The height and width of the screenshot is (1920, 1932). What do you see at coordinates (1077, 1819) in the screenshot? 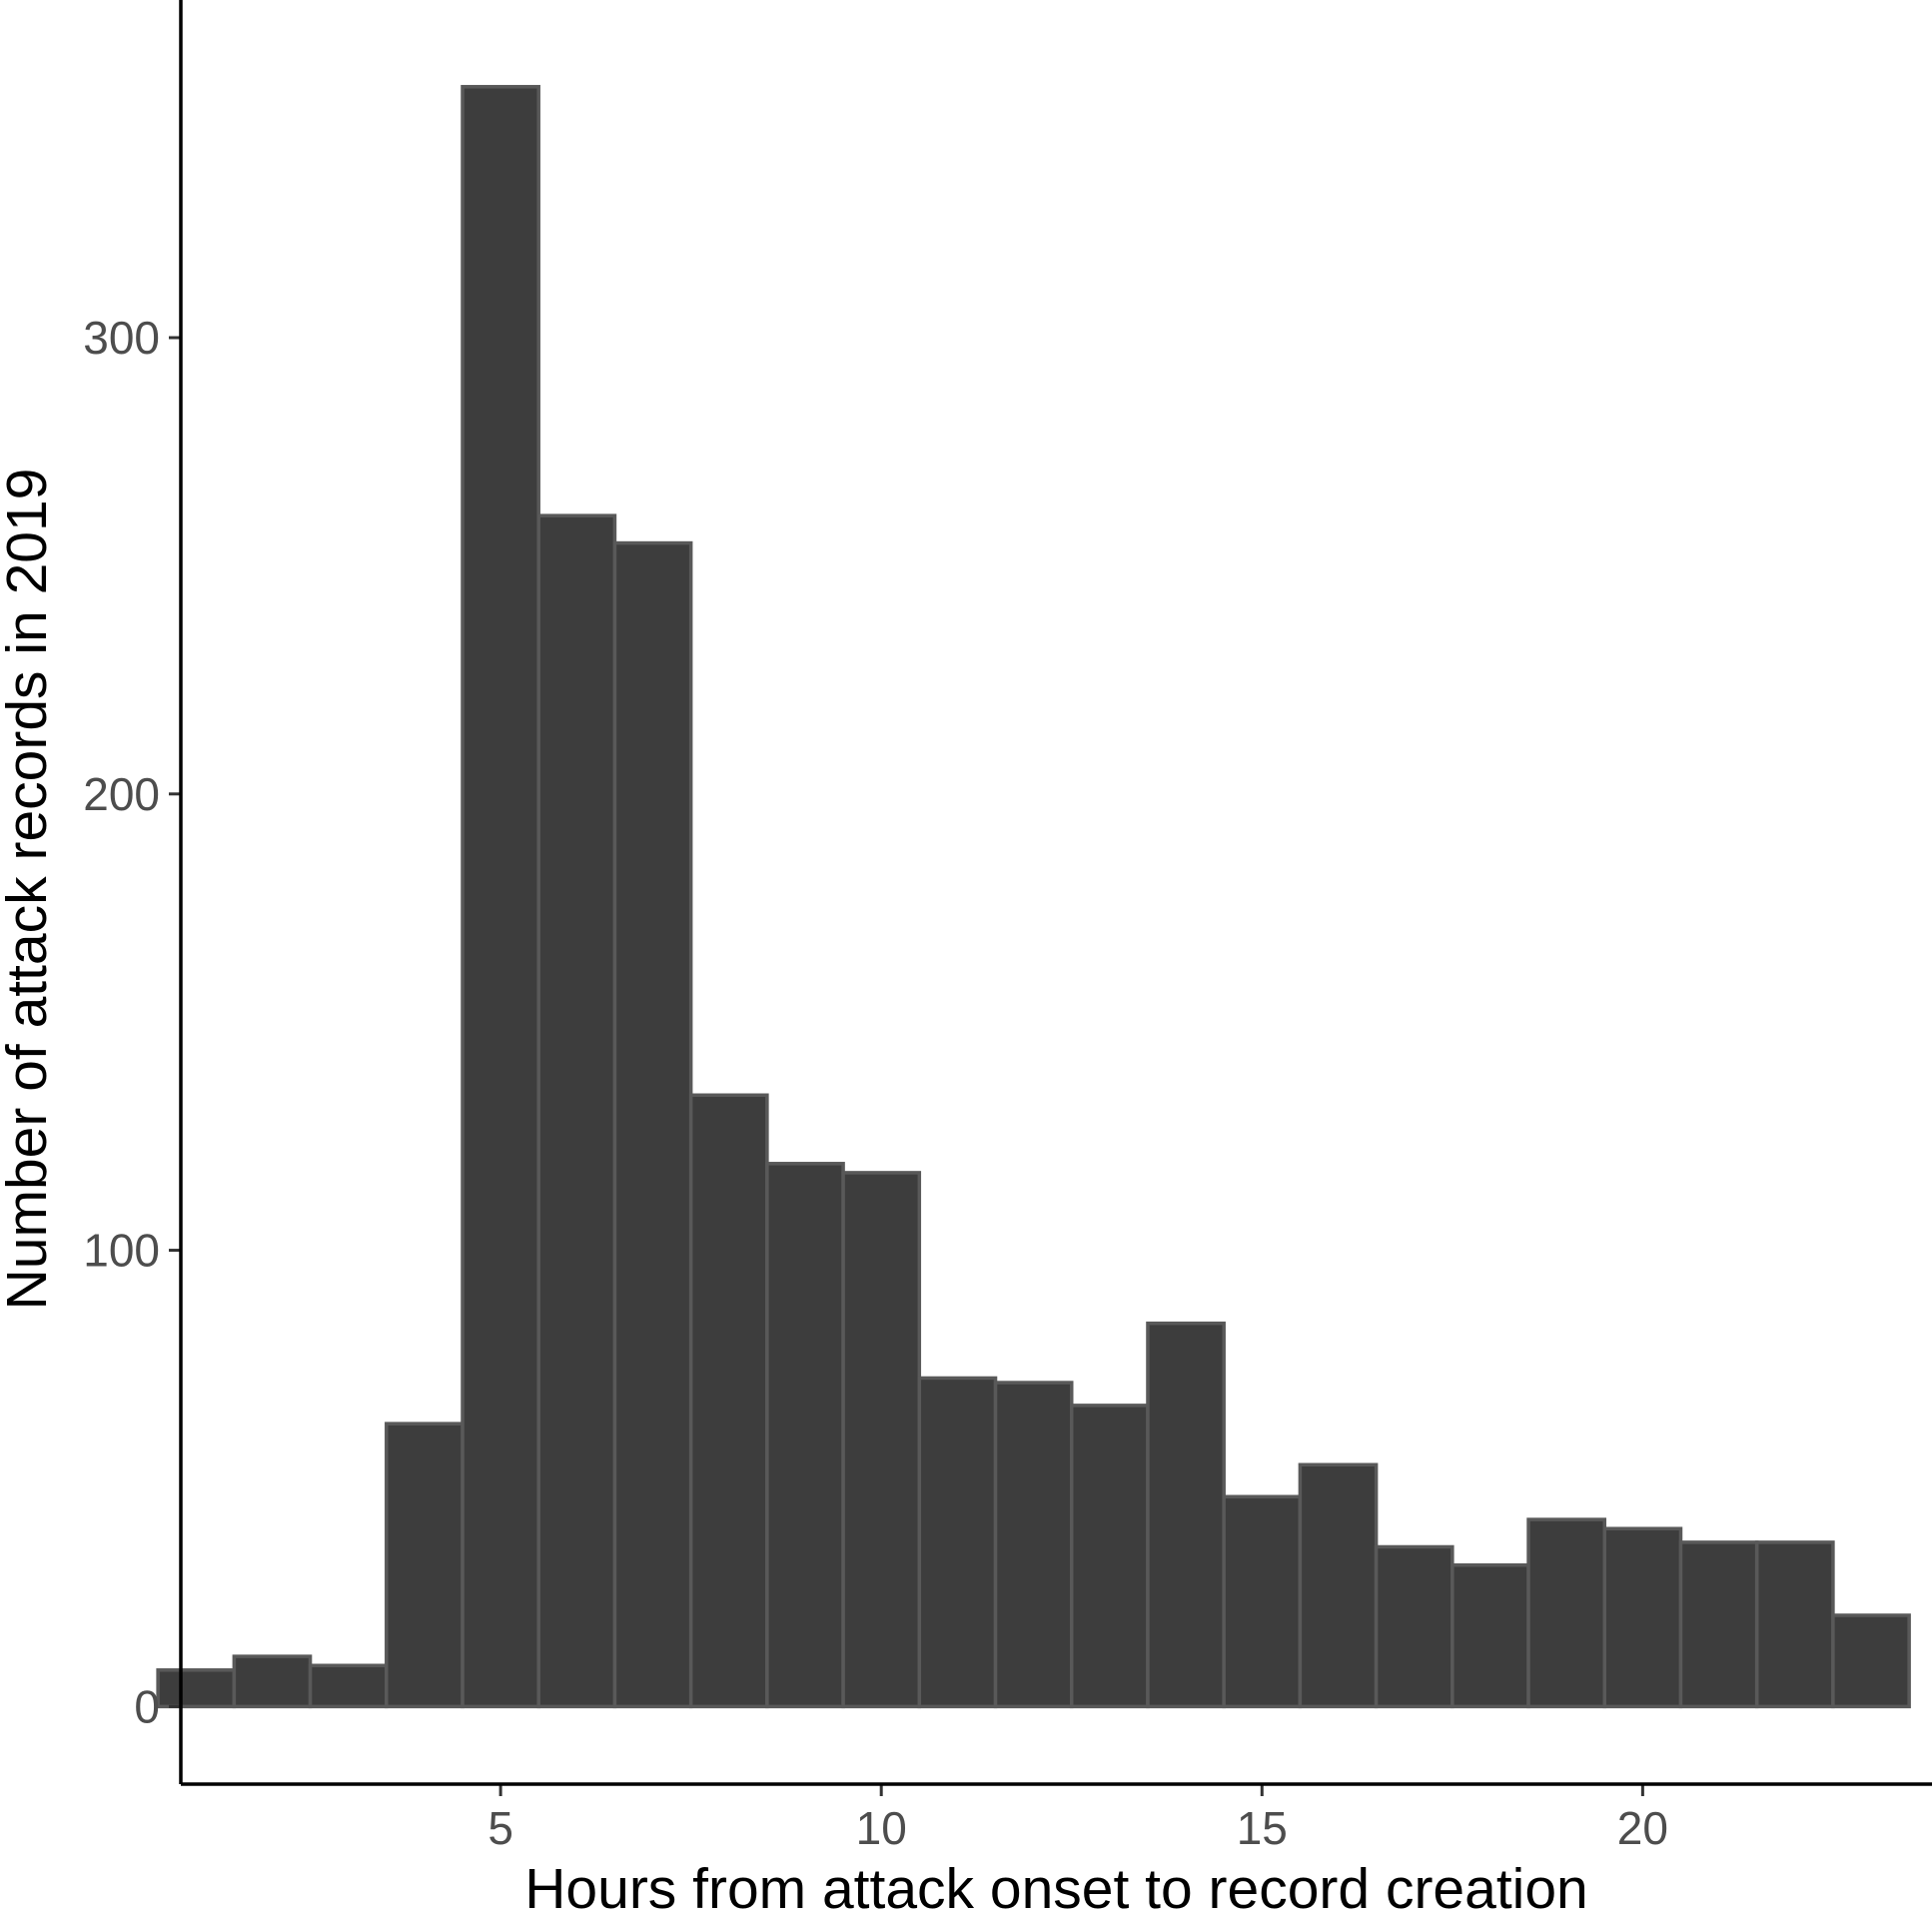
I see `x-axis-ticks: 5 10 15 20` at bounding box center [1077, 1819].